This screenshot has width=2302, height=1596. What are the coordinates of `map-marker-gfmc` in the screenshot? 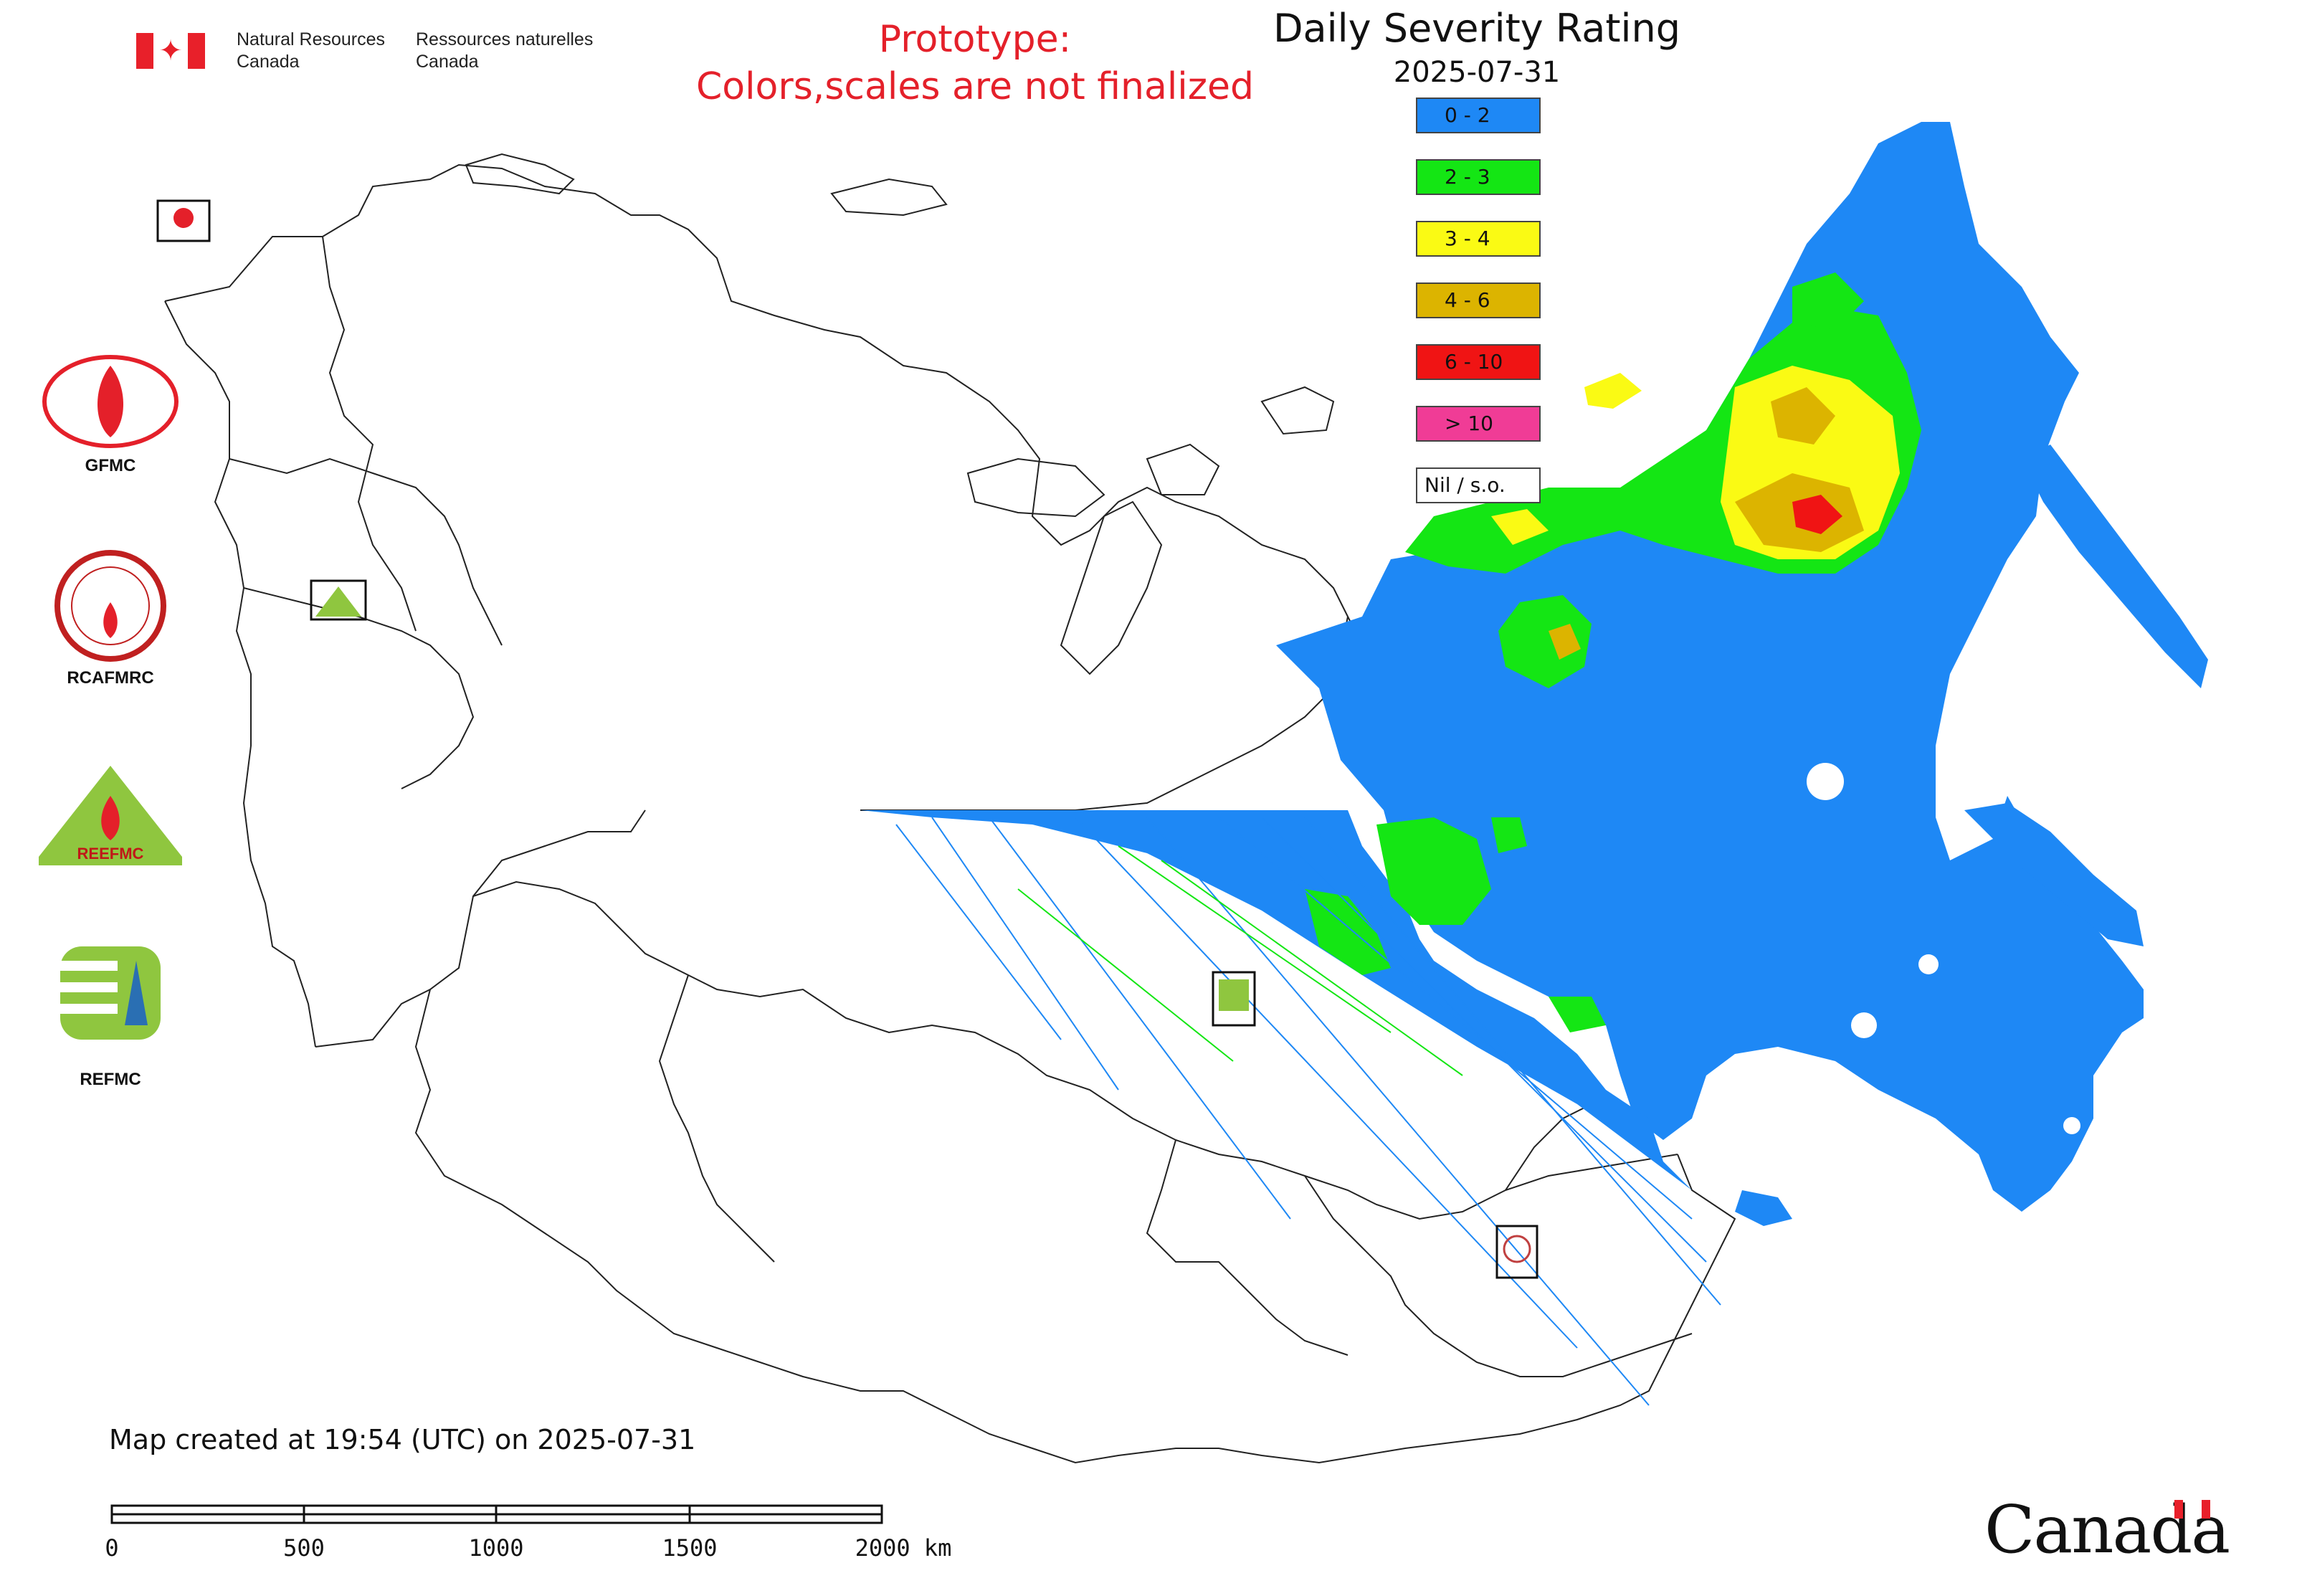 It's located at (184, 220).